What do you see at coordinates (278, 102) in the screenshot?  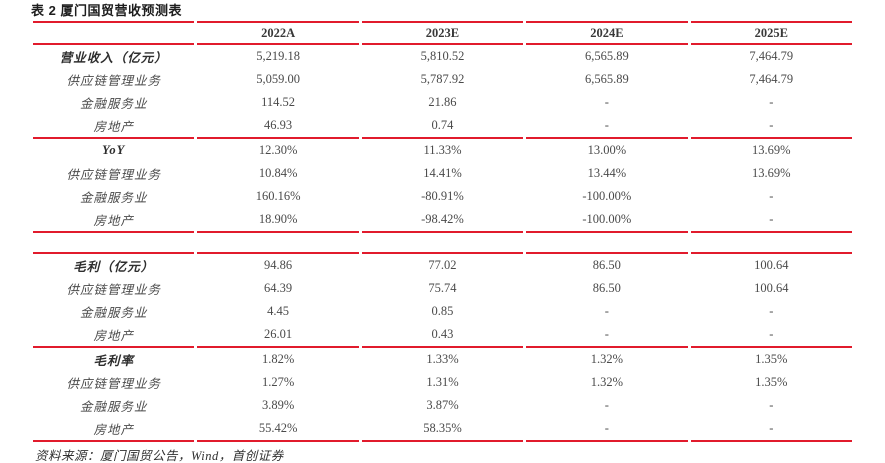 I see `cell-value: 114.52` at bounding box center [278, 102].